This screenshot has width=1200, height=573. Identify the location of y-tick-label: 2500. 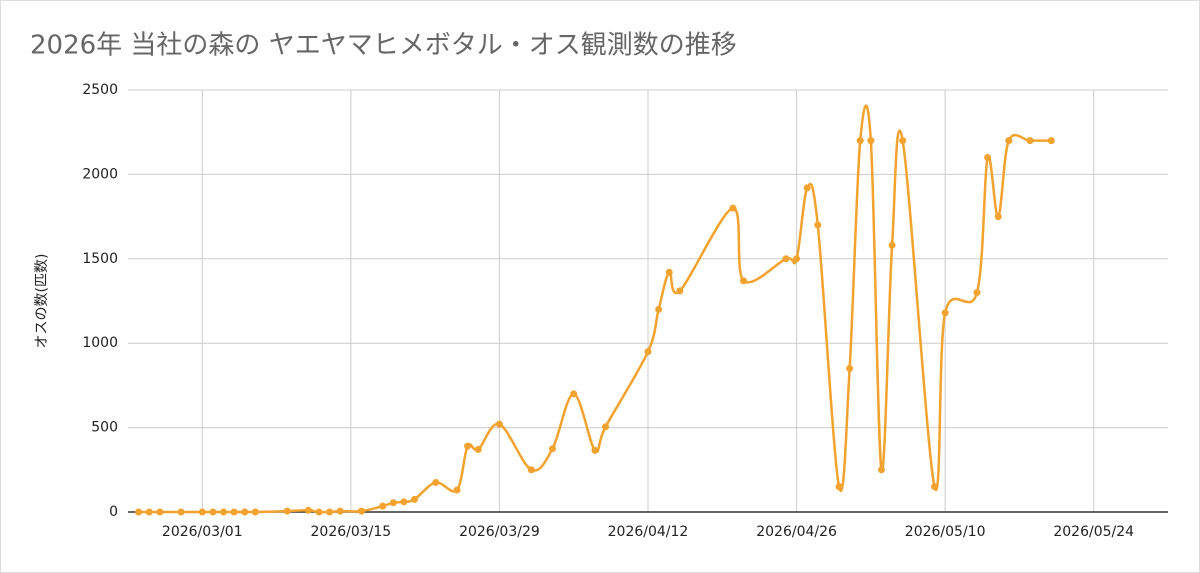
(100, 90).